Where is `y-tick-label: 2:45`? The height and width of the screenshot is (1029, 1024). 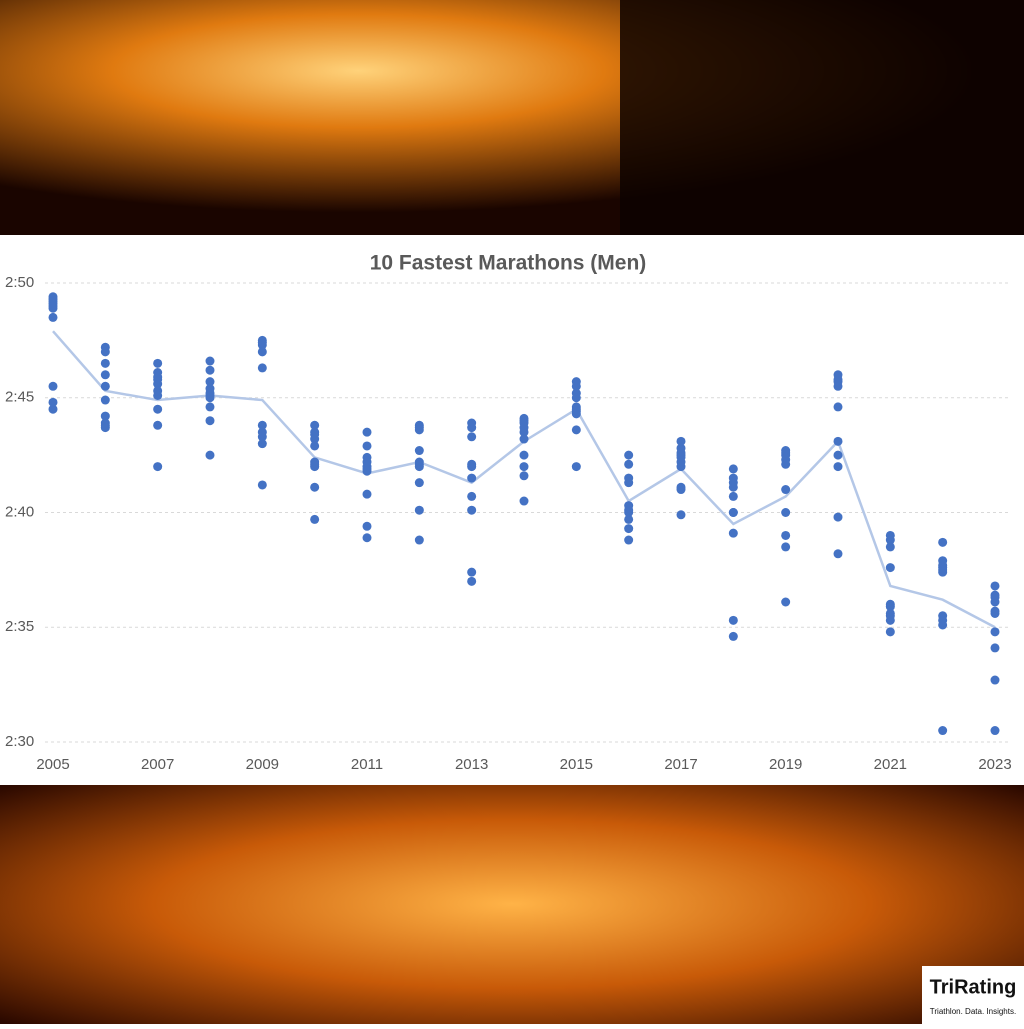 y-tick-label: 2:45 is located at coordinates (19, 397).